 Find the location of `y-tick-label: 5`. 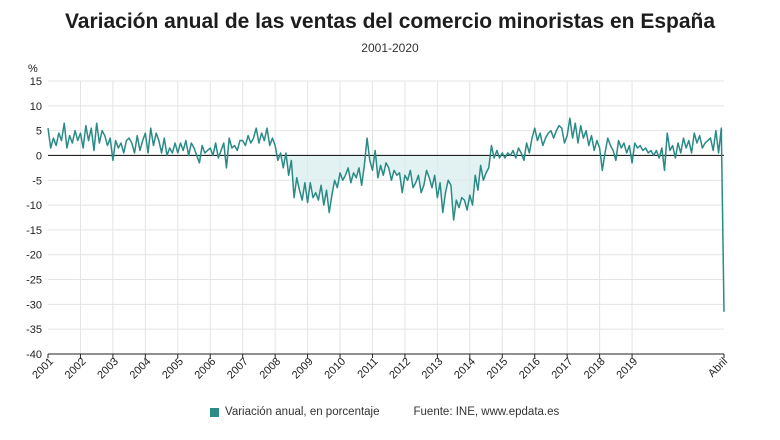

y-tick-label: 5 is located at coordinates (39, 132).